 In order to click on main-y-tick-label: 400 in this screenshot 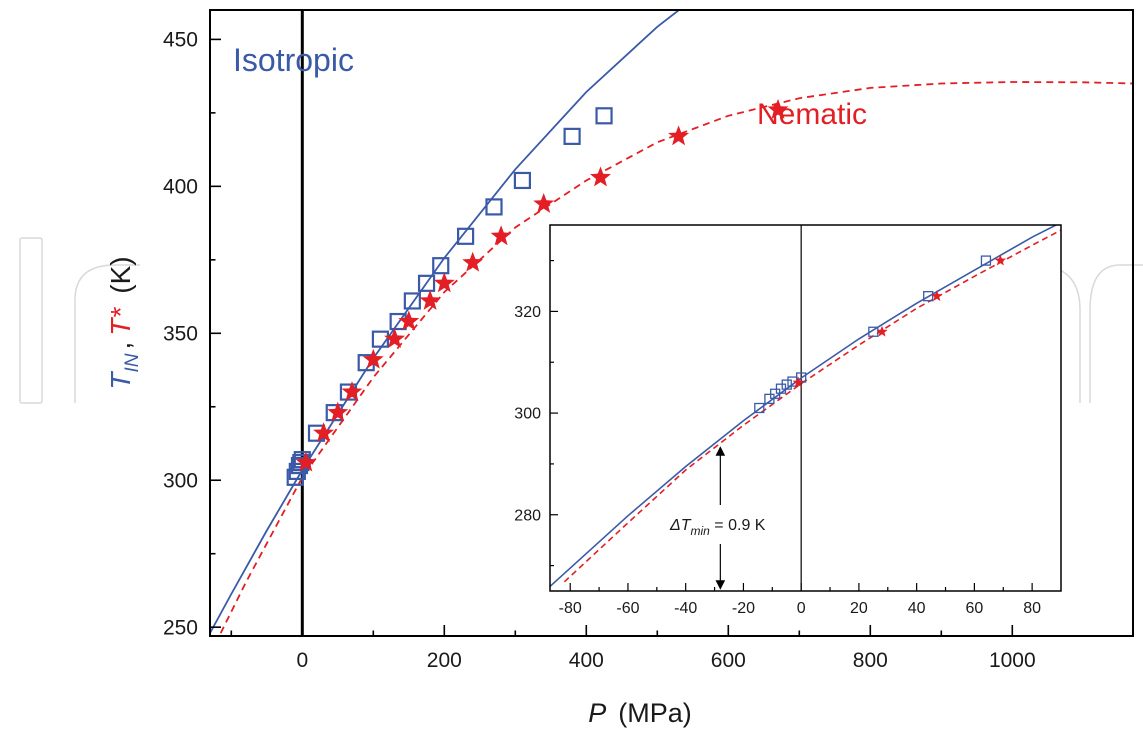, I will do `click(180, 187)`.